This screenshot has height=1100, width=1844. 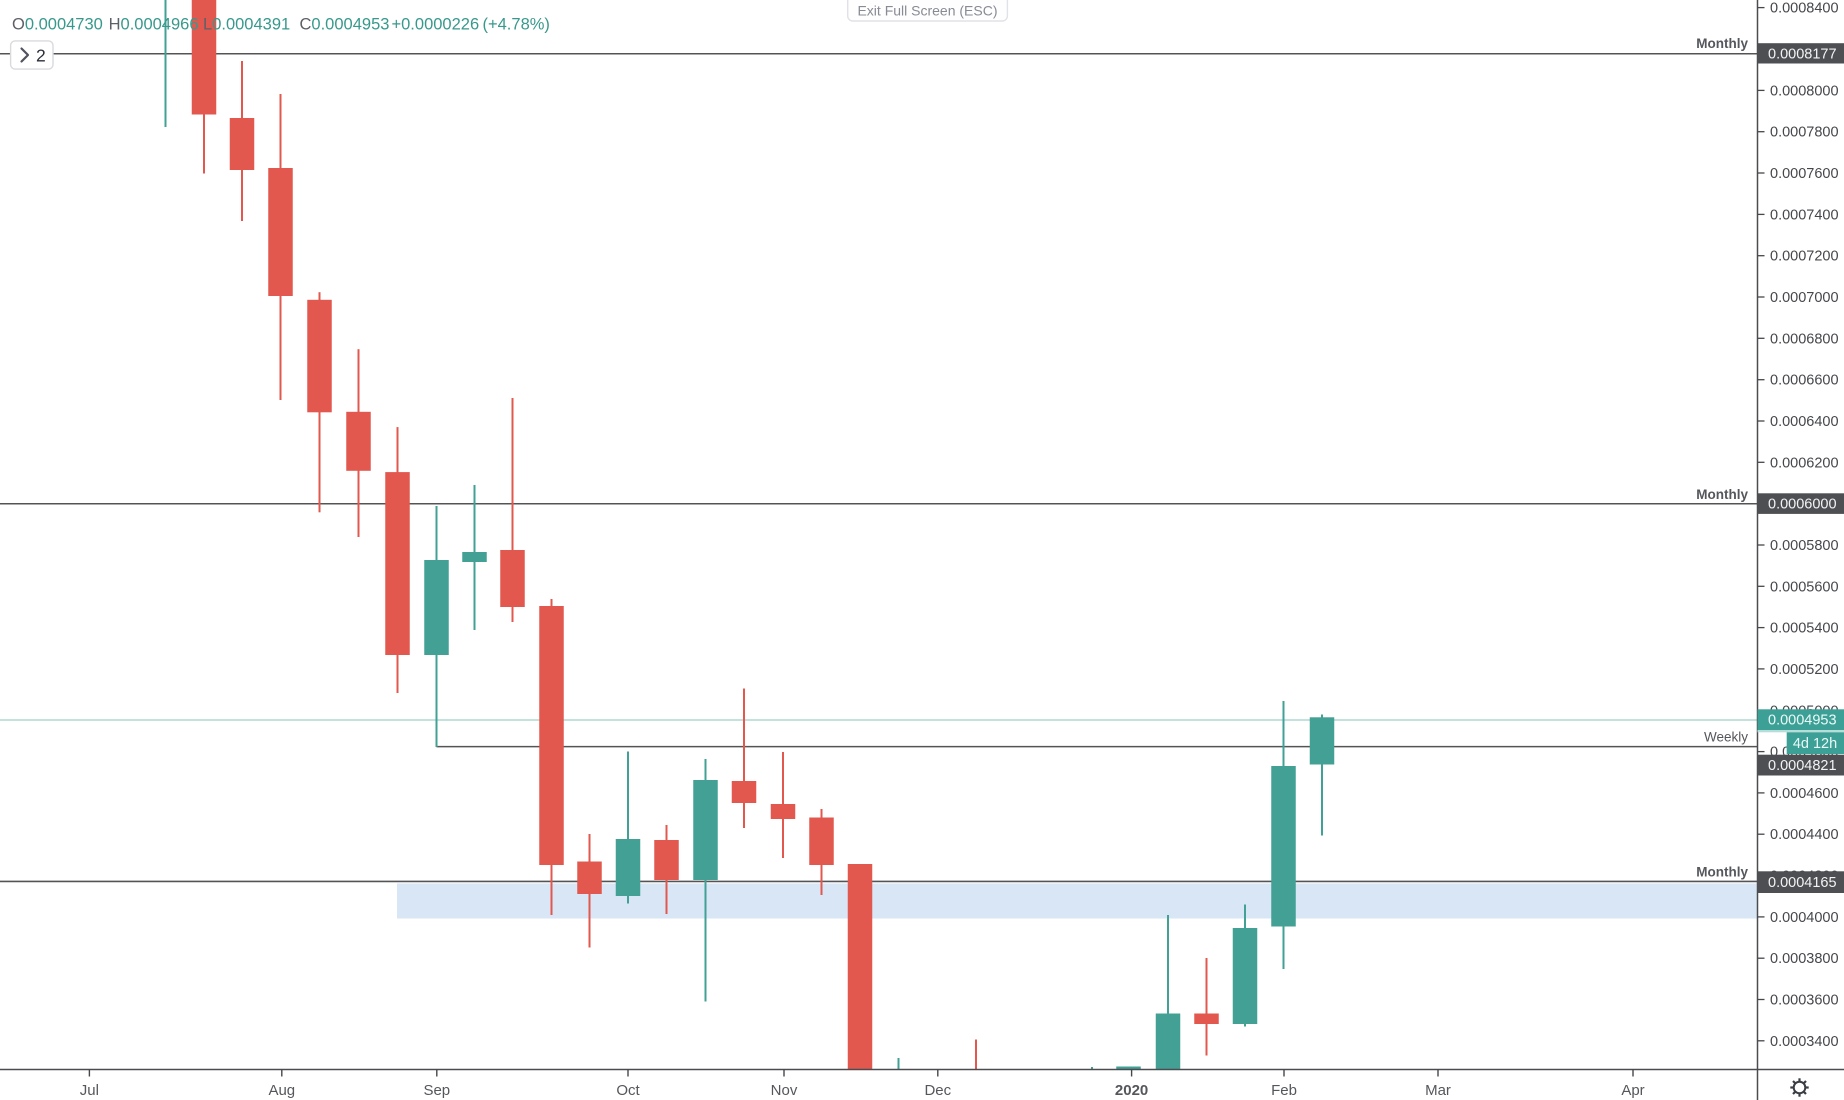 What do you see at coordinates (1802, 54) in the screenshot?
I see `svg-text: 0.0008177` at bounding box center [1802, 54].